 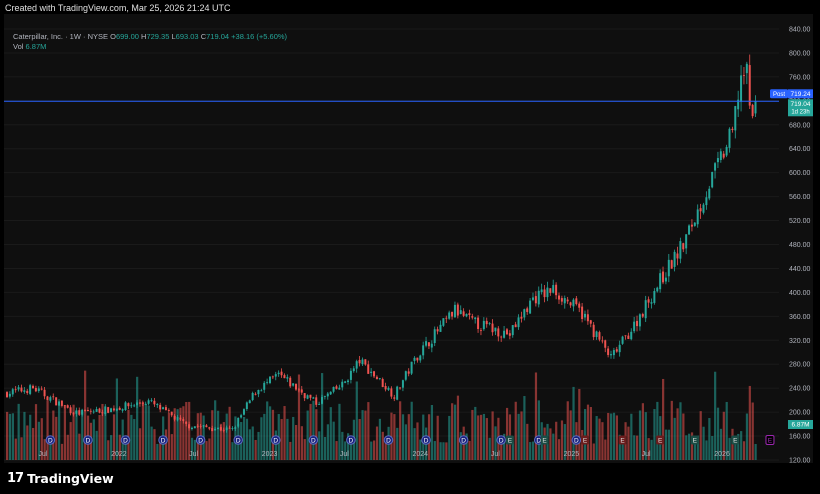 I want to click on x-tick-label: 2022, so click(x=119, y=454).